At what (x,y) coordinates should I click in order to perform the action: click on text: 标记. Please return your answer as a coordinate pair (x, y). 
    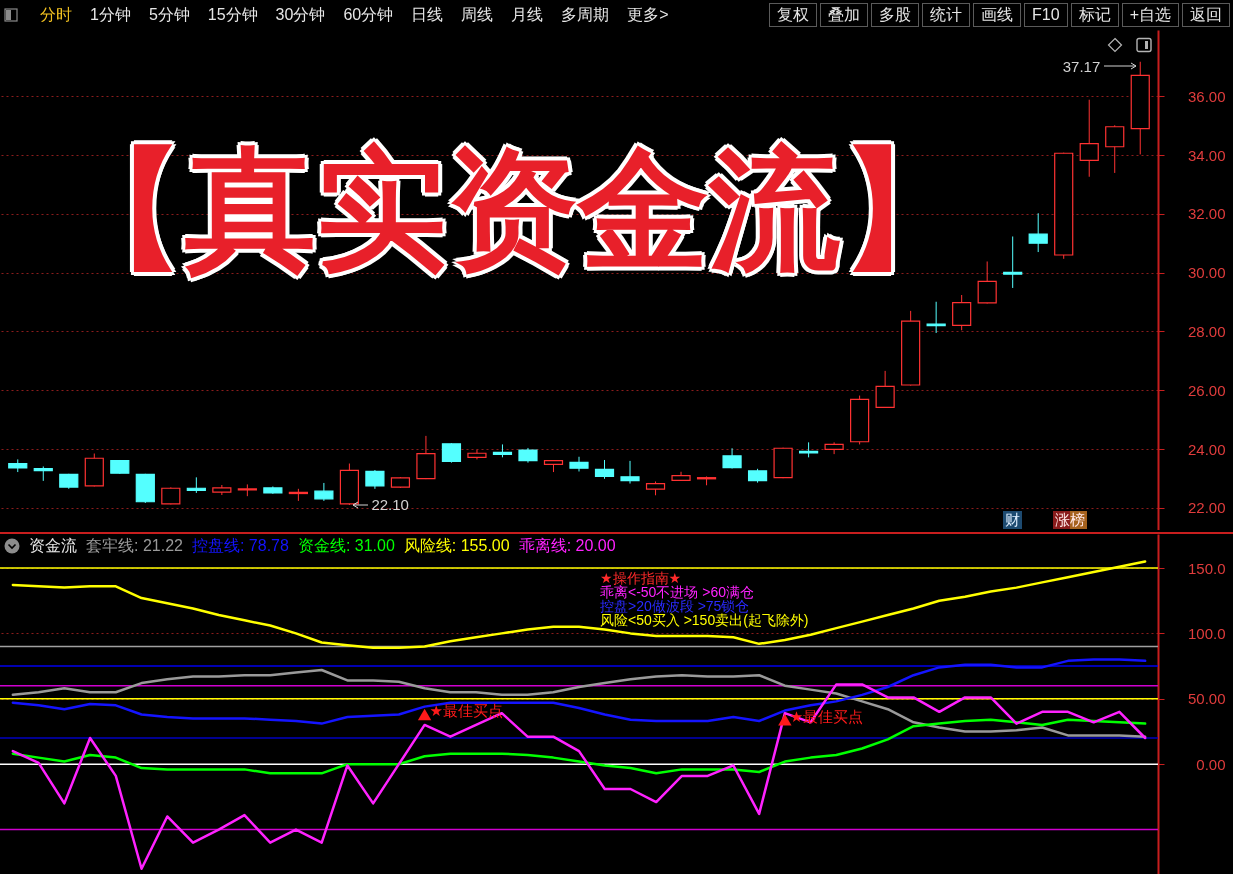
    Looking at the image, I should click on (1094, 15).